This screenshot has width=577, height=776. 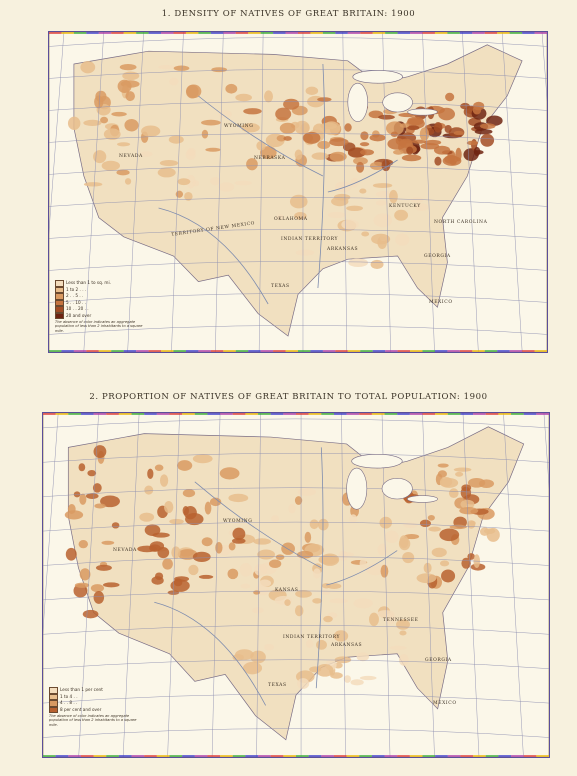 What do you see at coordinates (358, 102) in the screenshot?
I see `great-lake` at bounding box center [358, 102].